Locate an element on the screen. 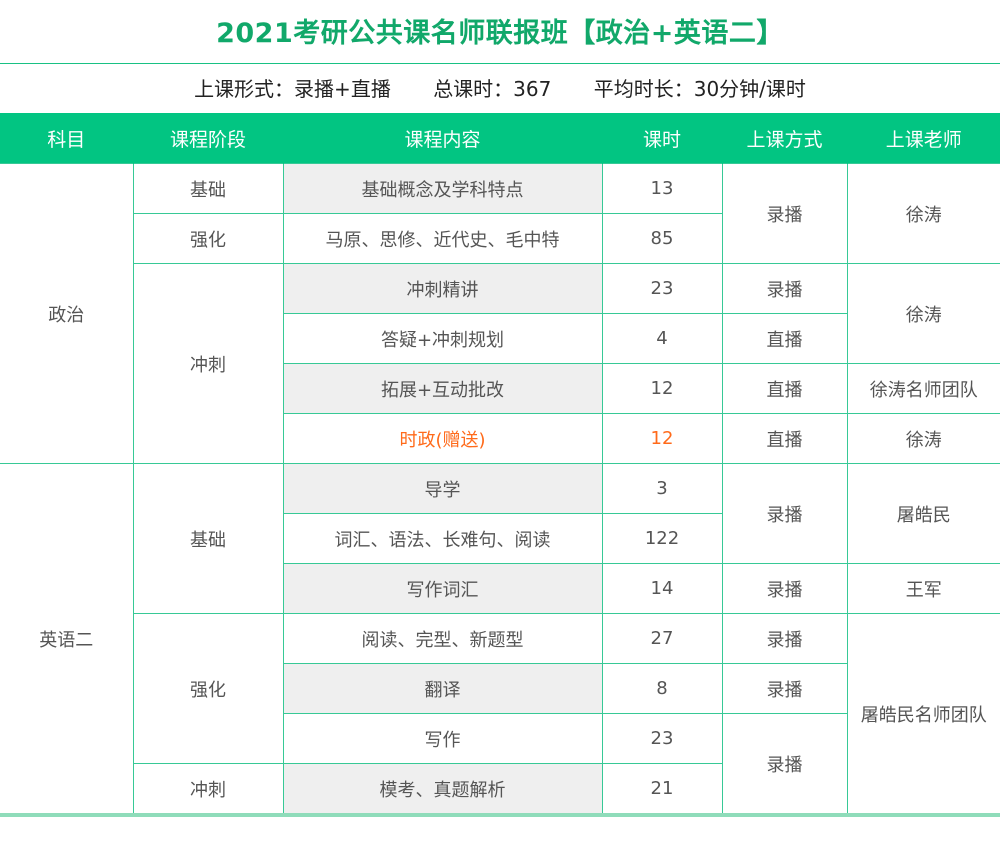 This screenshot has height=868, width=1000. table-row: 翻译 8 录播 is located at coordinates (500, 688).